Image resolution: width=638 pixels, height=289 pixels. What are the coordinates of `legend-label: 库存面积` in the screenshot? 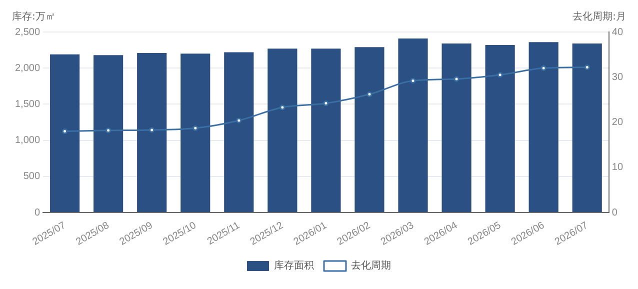 It's located at (294, 266).